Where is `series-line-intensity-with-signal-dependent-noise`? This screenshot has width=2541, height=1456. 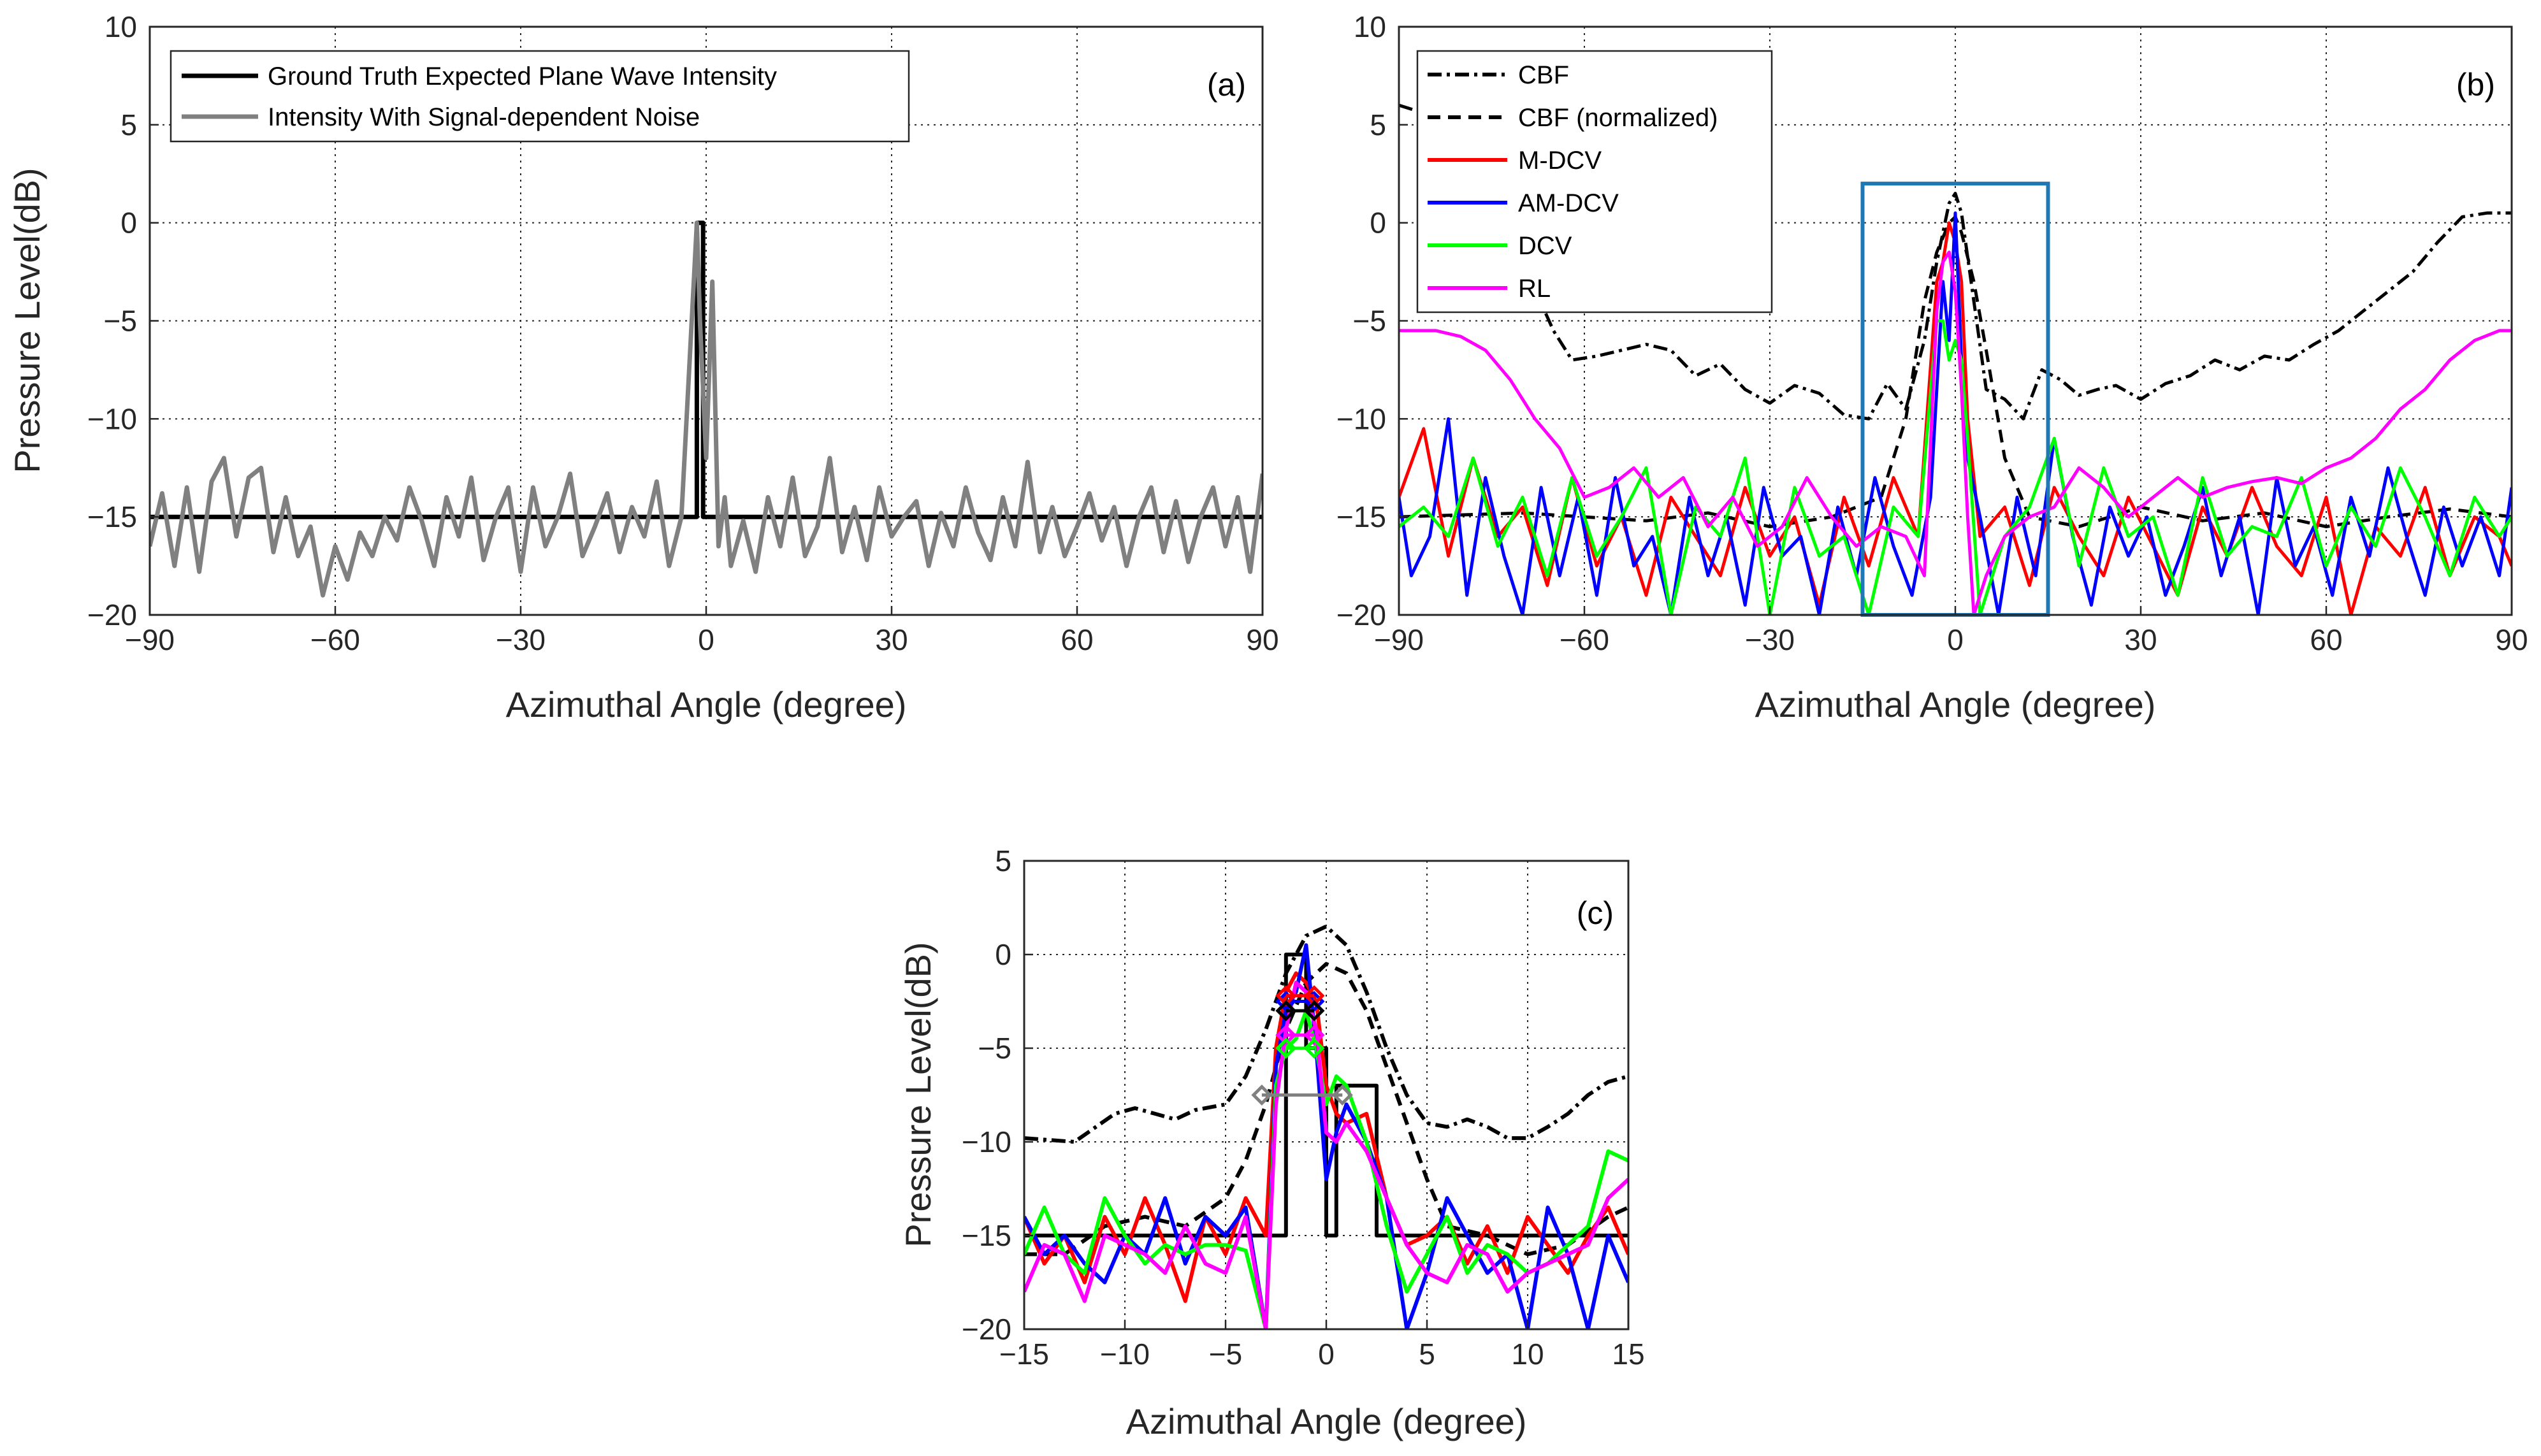 series-line-intensity-with-signal-dependent-noise is located at coordinates (706, 409).